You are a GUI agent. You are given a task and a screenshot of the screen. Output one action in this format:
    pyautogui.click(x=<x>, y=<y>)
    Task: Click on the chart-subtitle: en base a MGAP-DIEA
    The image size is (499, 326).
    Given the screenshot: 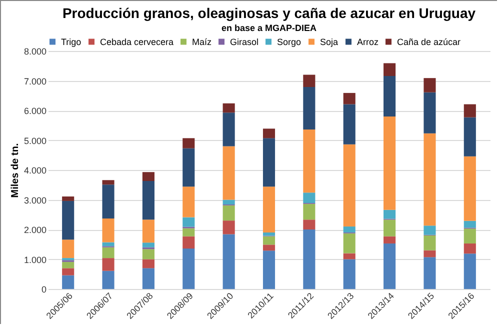 What is the action you would take?
    pyautogui.click(x=269, y=28)
    